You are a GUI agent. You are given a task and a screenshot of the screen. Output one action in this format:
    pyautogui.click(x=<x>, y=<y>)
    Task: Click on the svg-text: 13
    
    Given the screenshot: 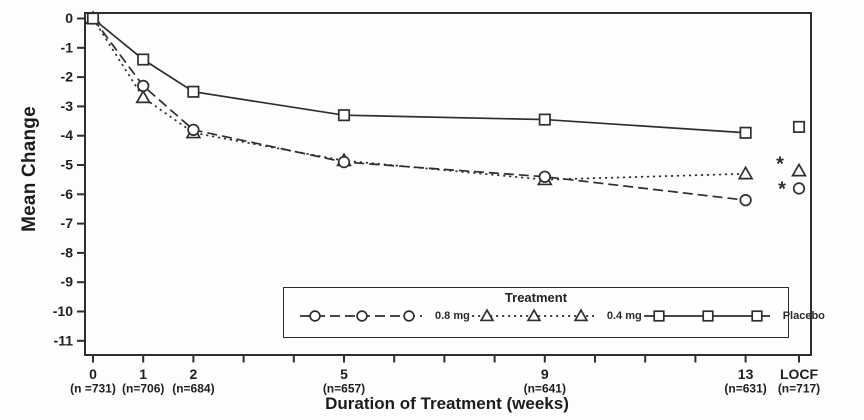 What is the action you would take?
    pyautogui.click(x=746, y=374)
    